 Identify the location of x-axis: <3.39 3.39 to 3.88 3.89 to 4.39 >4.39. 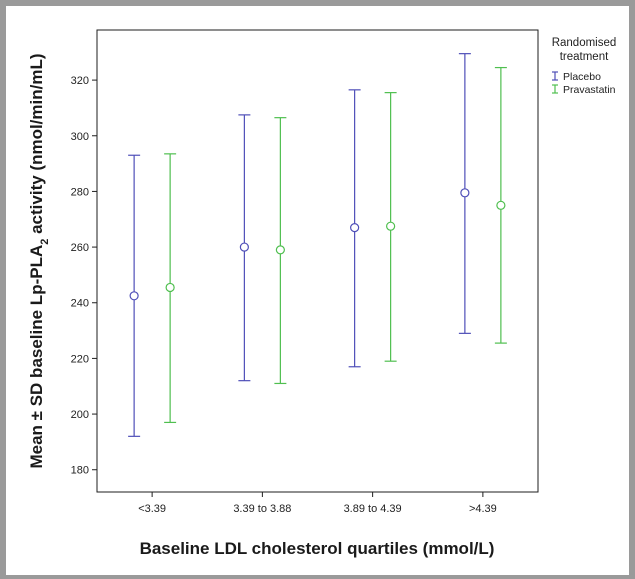
(317, 503).